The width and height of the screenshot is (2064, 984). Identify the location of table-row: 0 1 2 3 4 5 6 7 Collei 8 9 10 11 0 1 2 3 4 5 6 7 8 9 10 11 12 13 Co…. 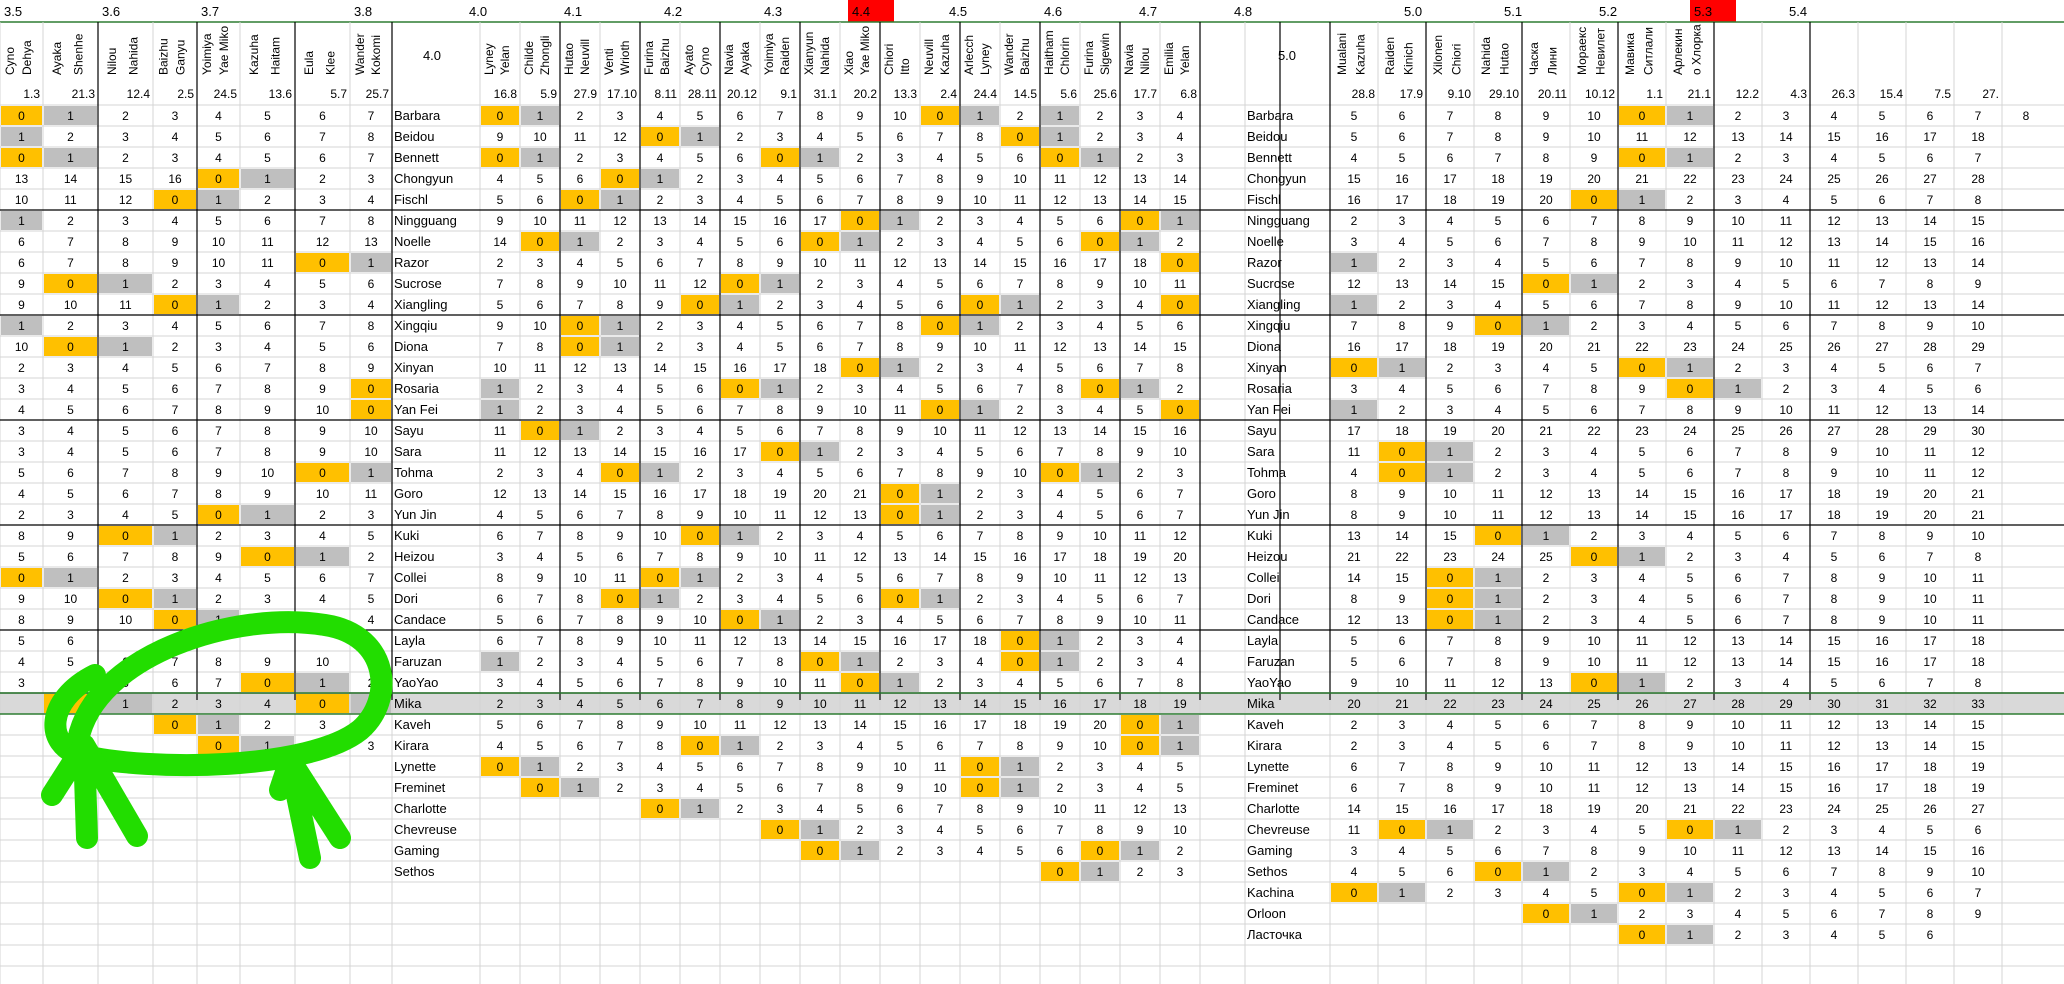
(993, 577).